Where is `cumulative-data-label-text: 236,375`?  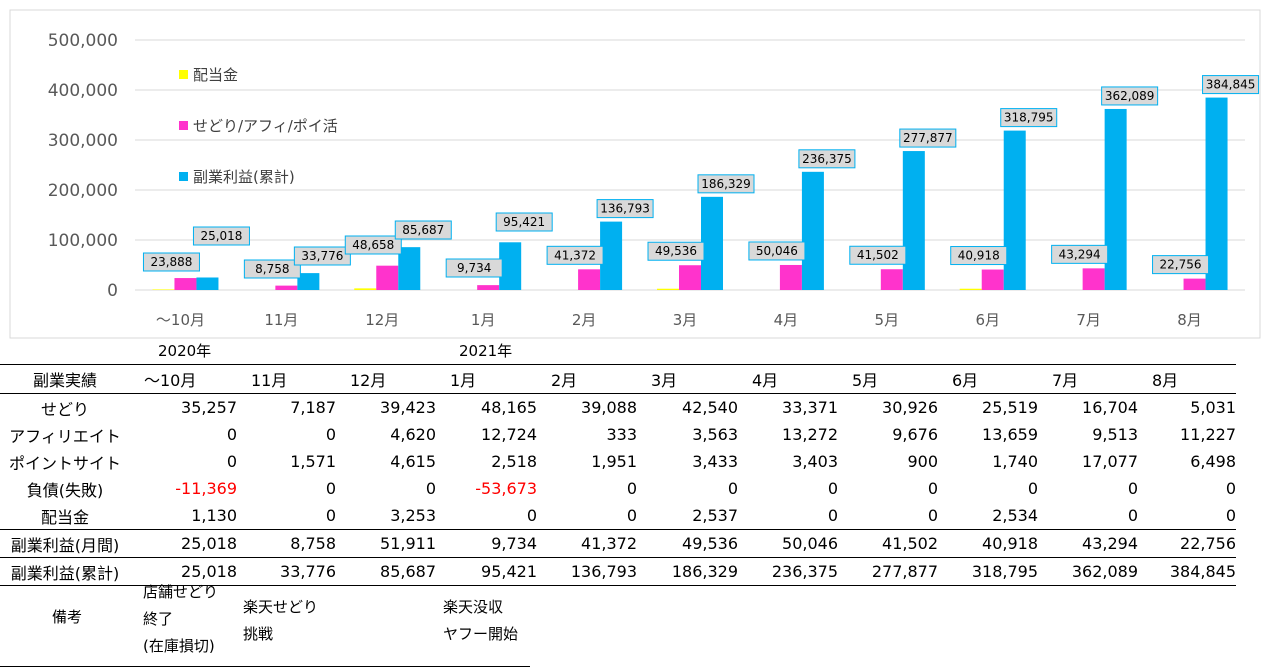 cumulative-data-label-text: 236,375 is located at coordinates (827, 159).